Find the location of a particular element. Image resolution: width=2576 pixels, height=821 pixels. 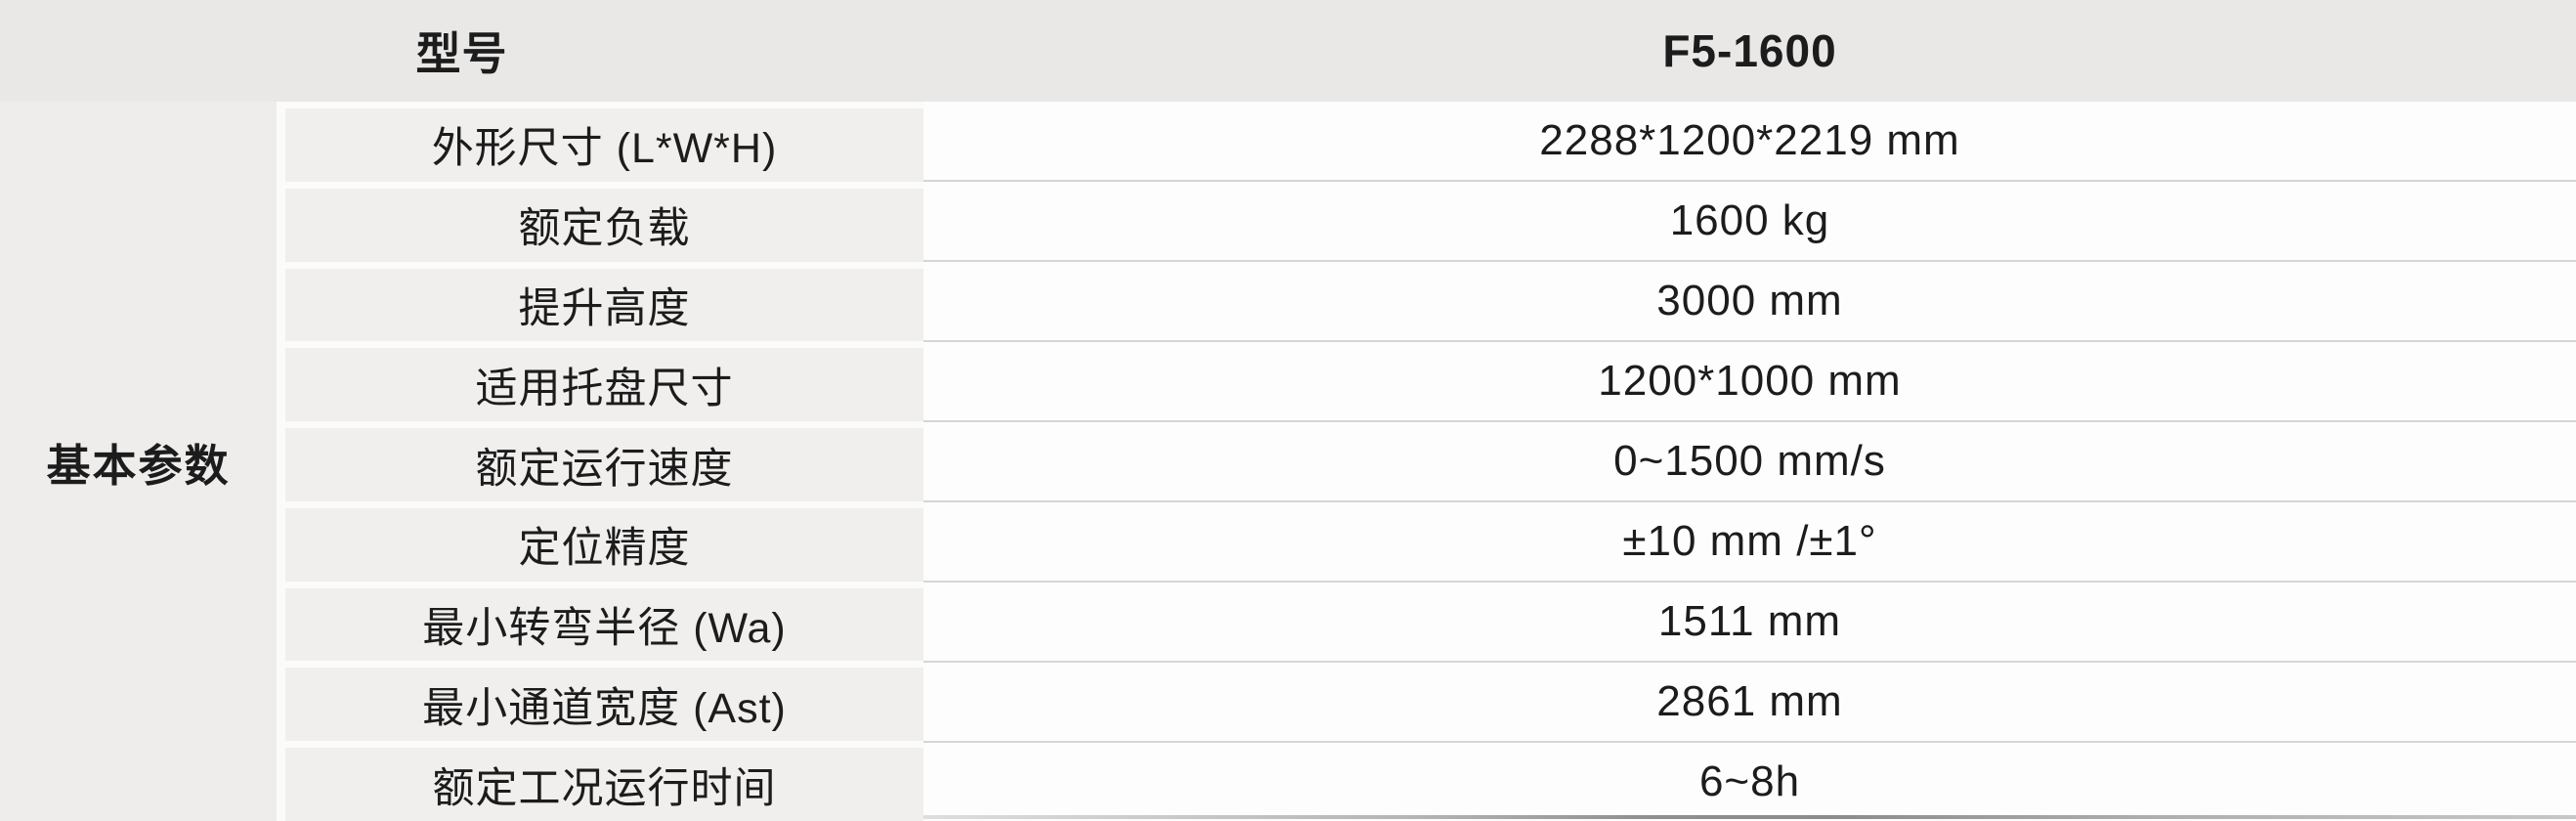

param-value: 6~8h is located at coordinates (1750, 782).